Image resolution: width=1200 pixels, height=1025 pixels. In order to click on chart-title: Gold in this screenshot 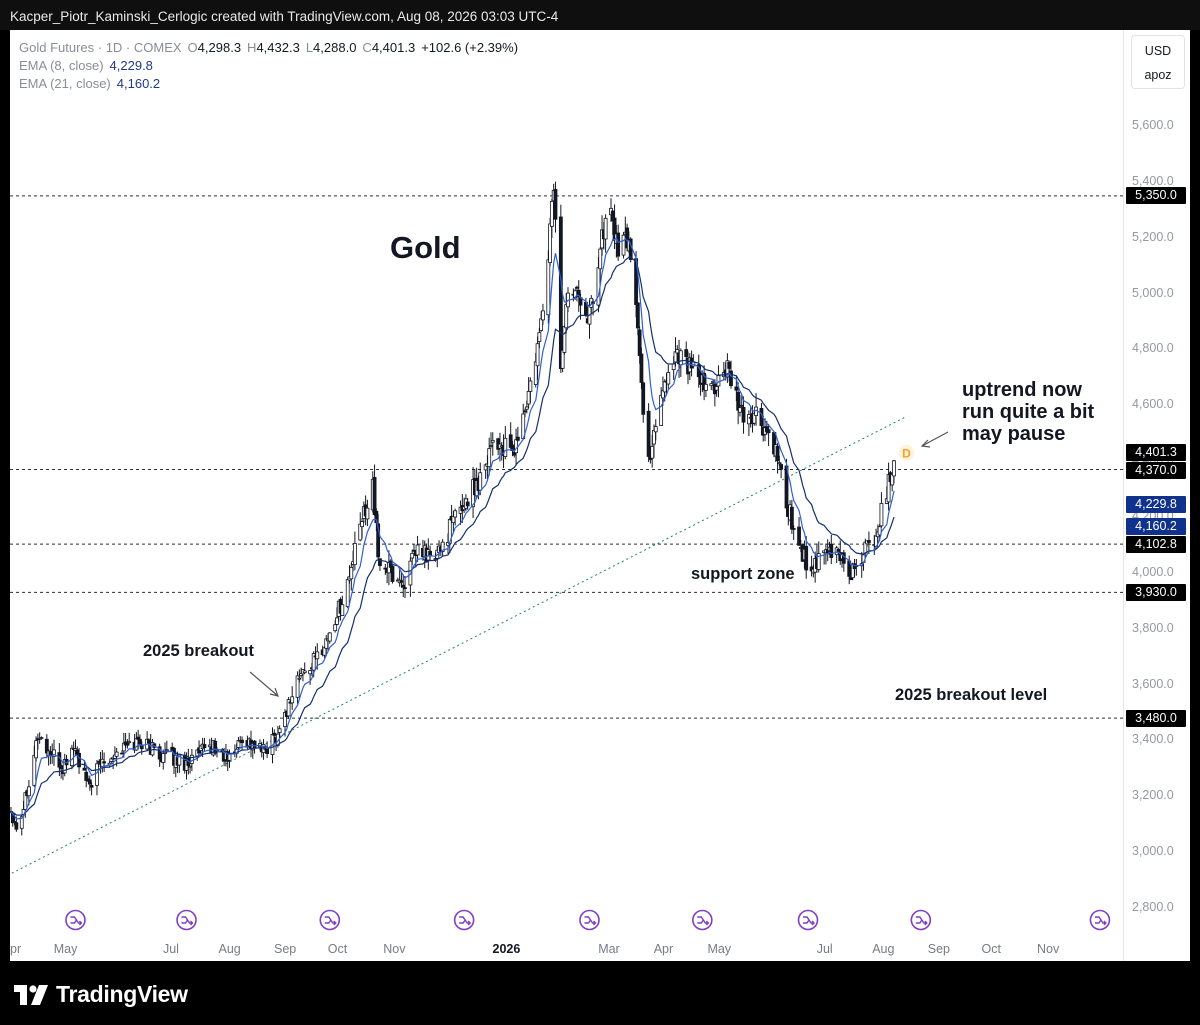, I will do `click(425, 247)`.